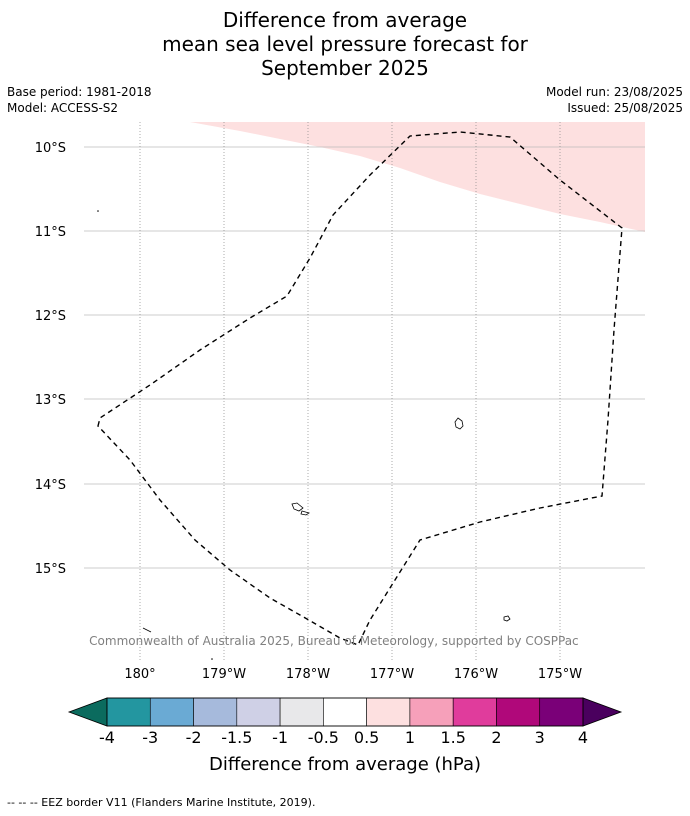 The height and width of the screenshot is (816, 690). Describe the element at coordinates (507, 618) in the screenshot. I see `island-south` at that location.